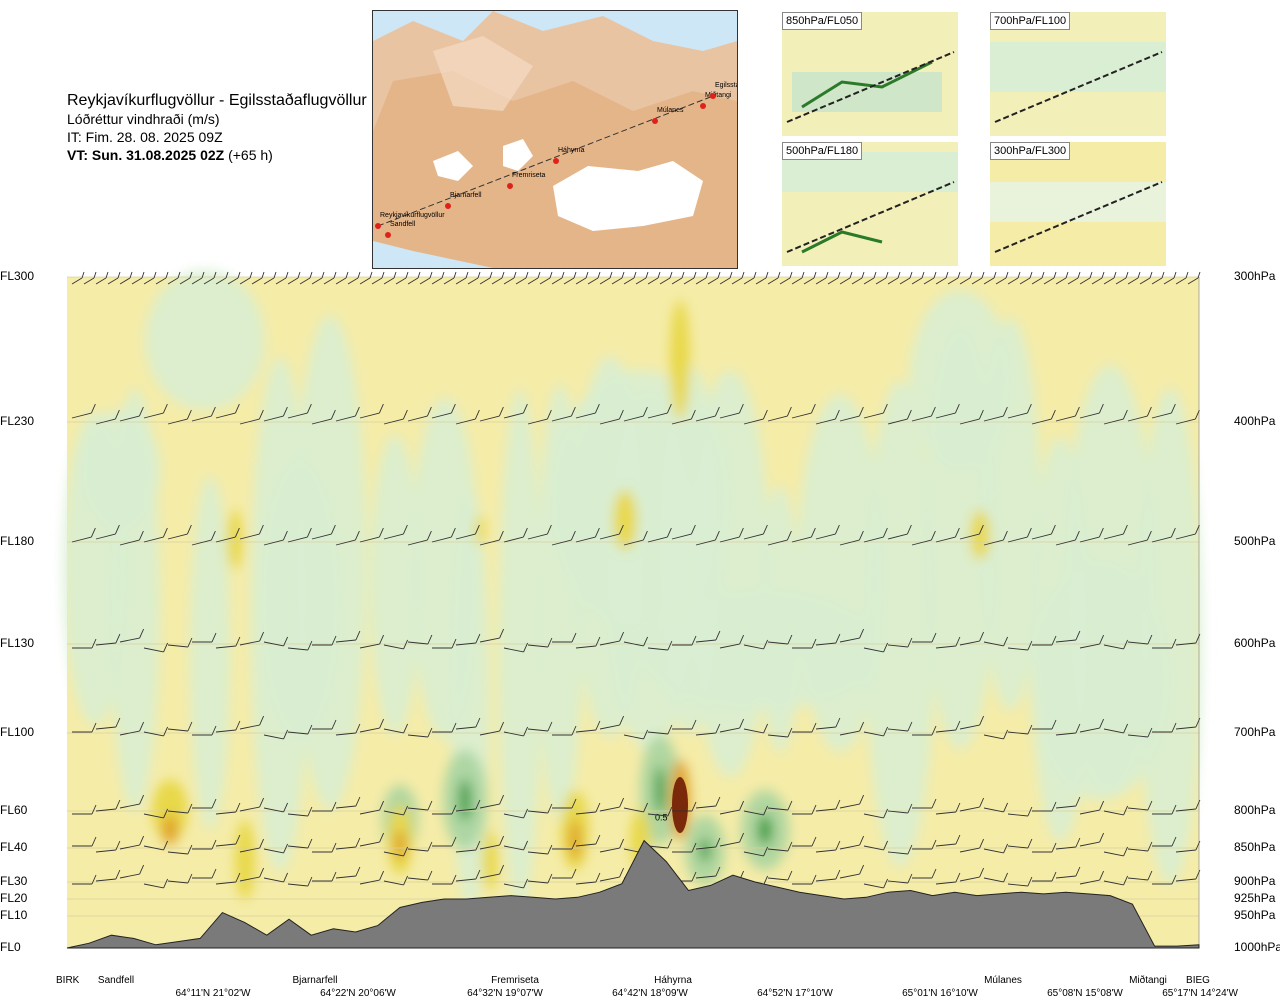 This screenshot has height=1005, width=1280. I want to click on mini-map-500: 500hPa/FL180, so click(870, 204).